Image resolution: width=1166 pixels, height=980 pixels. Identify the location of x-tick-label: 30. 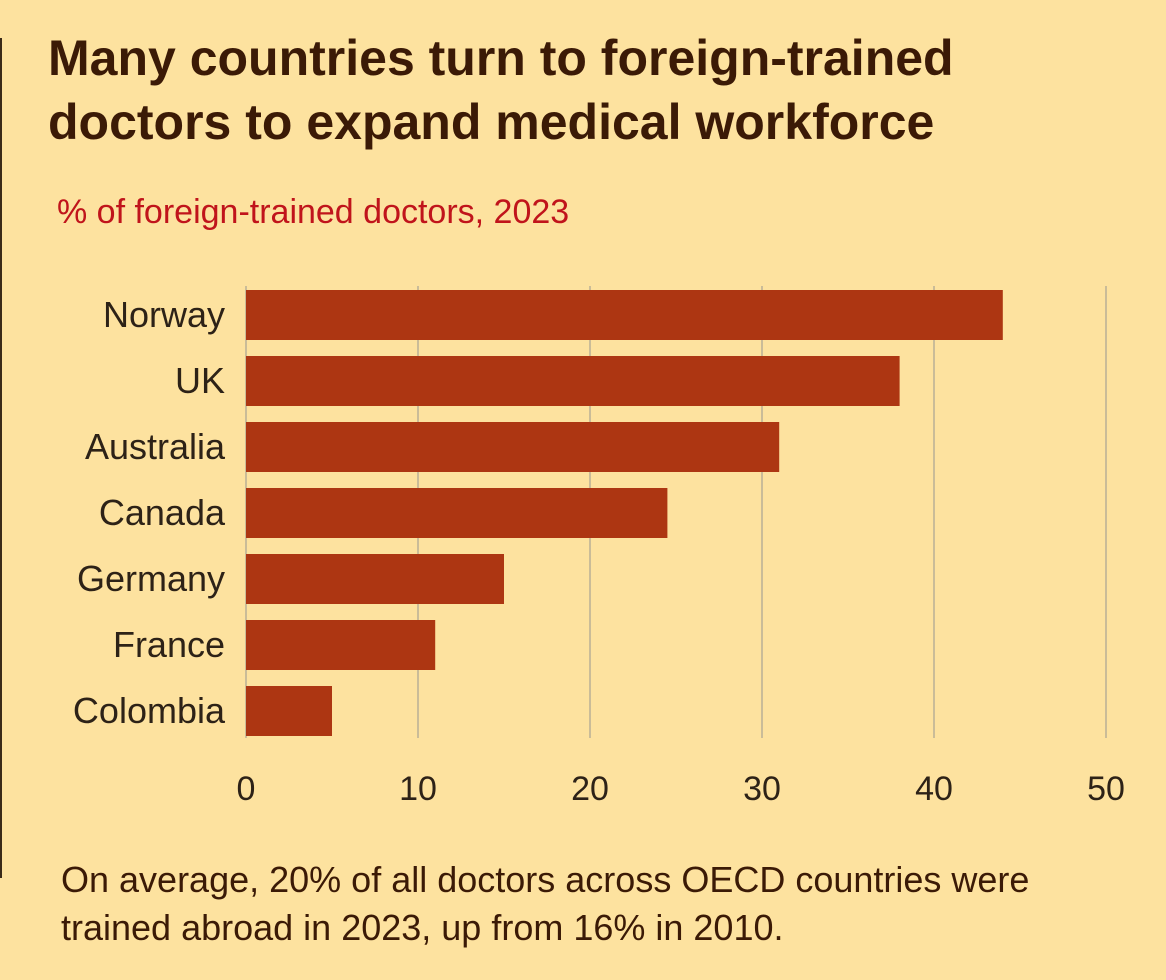
(762, 789).